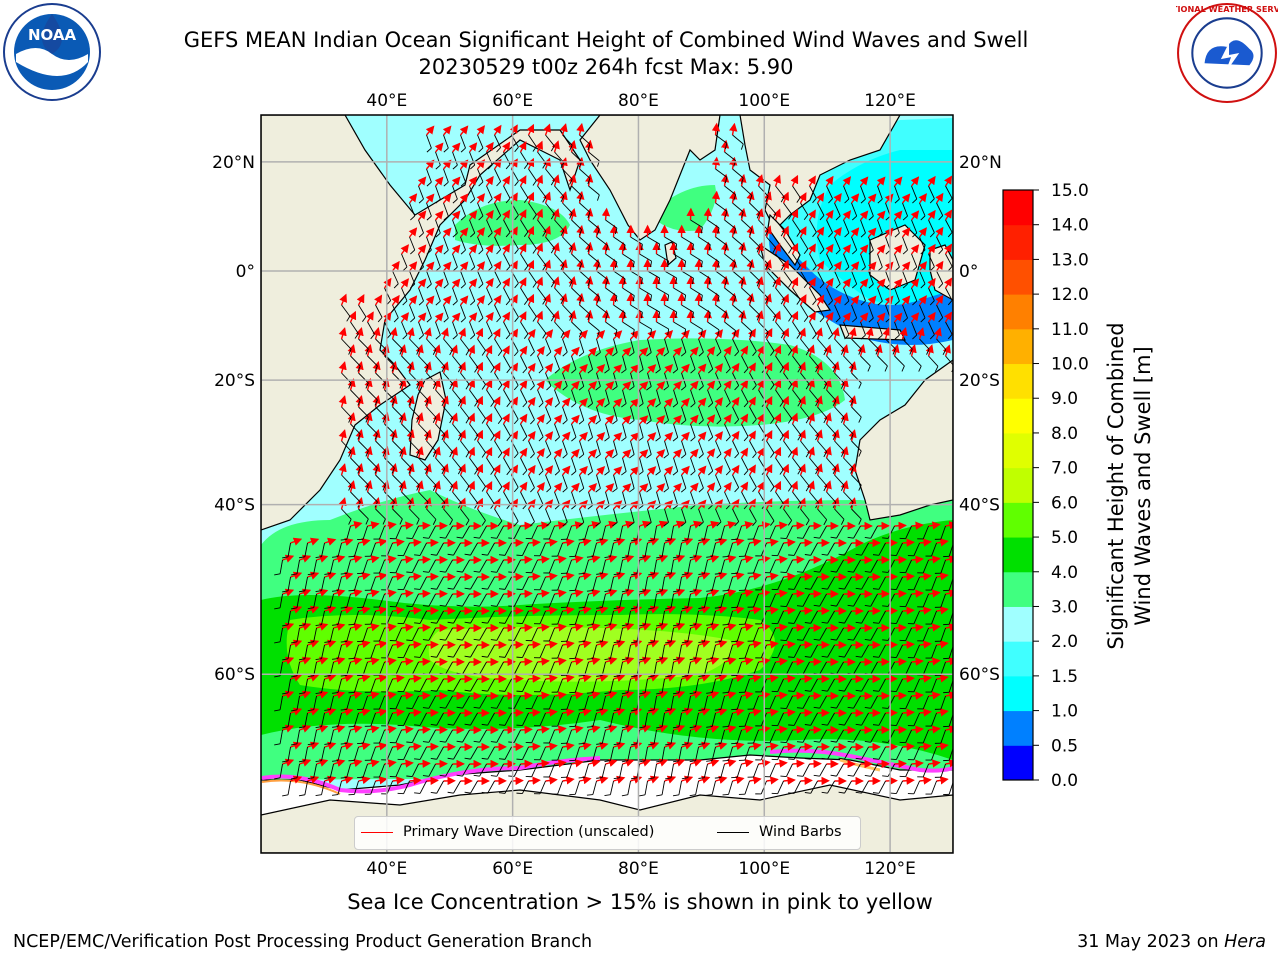  What do you see at coordinates (1018, 277) in the screenshot?
I see `colorbar-segment` at bounding box center [1018, 277].